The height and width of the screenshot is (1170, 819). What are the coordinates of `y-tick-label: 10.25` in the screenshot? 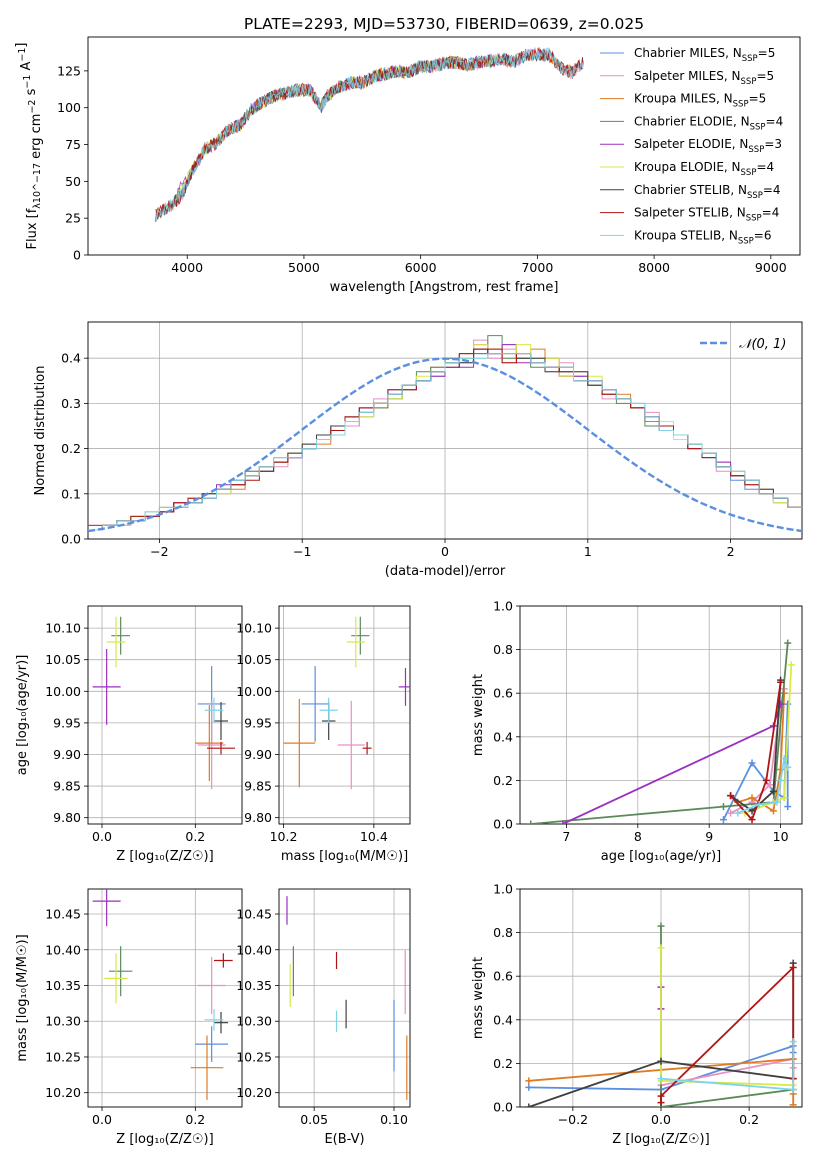 It's located at (63, 1056).